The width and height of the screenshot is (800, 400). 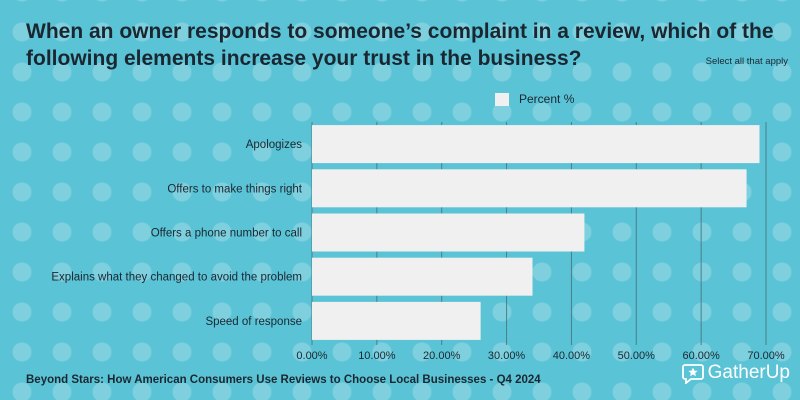 I want to click on brand-name: GatherUp, so click(x=748, y=372).